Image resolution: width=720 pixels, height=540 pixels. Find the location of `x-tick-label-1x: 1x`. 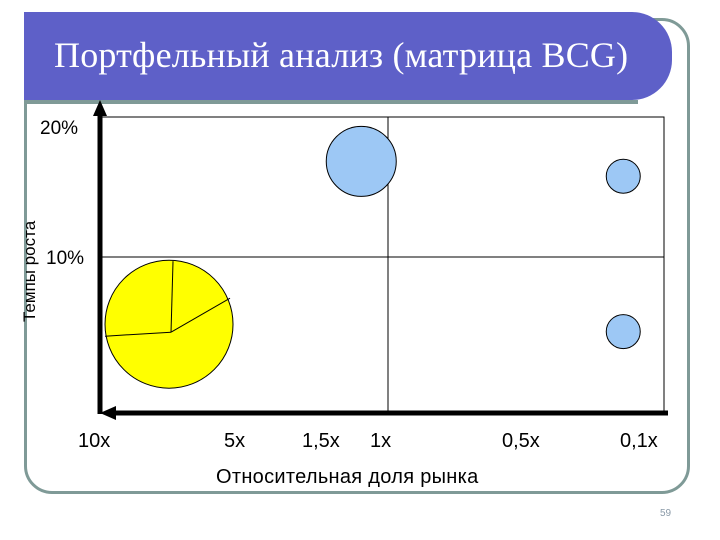

x-tick-label-1x: 1x is located at coordinates (381, 441).